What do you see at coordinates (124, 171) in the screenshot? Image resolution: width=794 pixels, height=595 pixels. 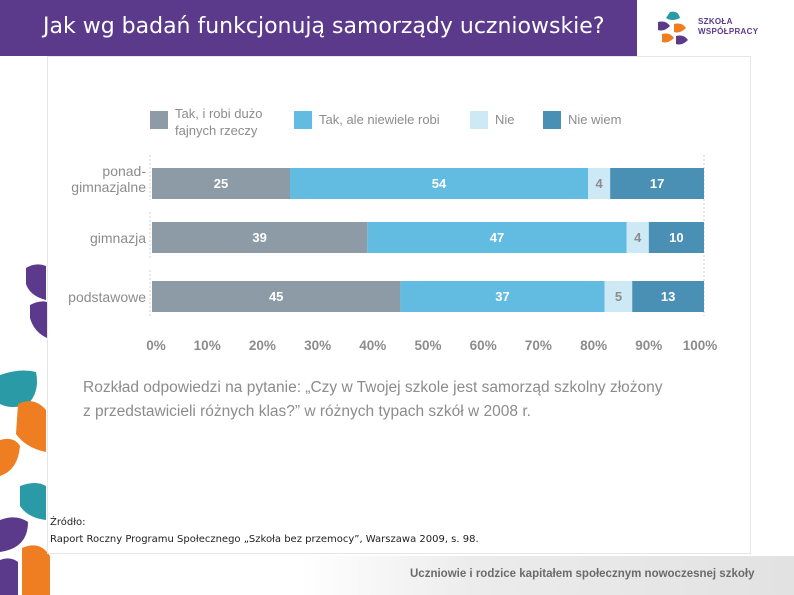 I see `category-label: ponad-` at bounding box center [124, 171].